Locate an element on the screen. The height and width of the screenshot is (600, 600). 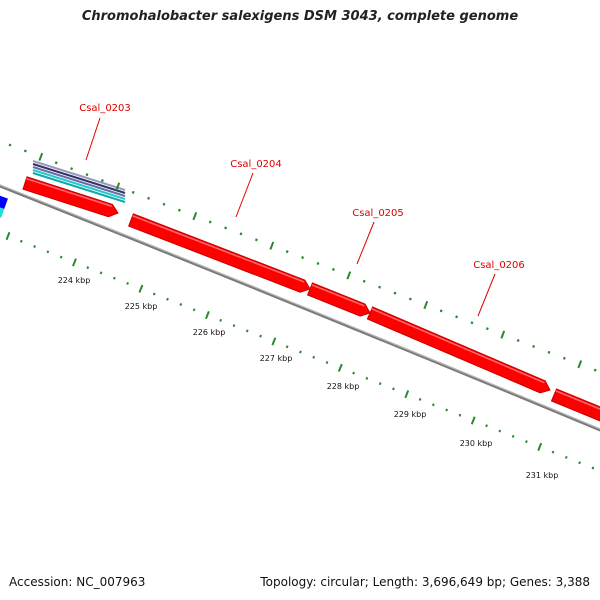
scale-label: 228 kbp is located at coordinates (343, 386).